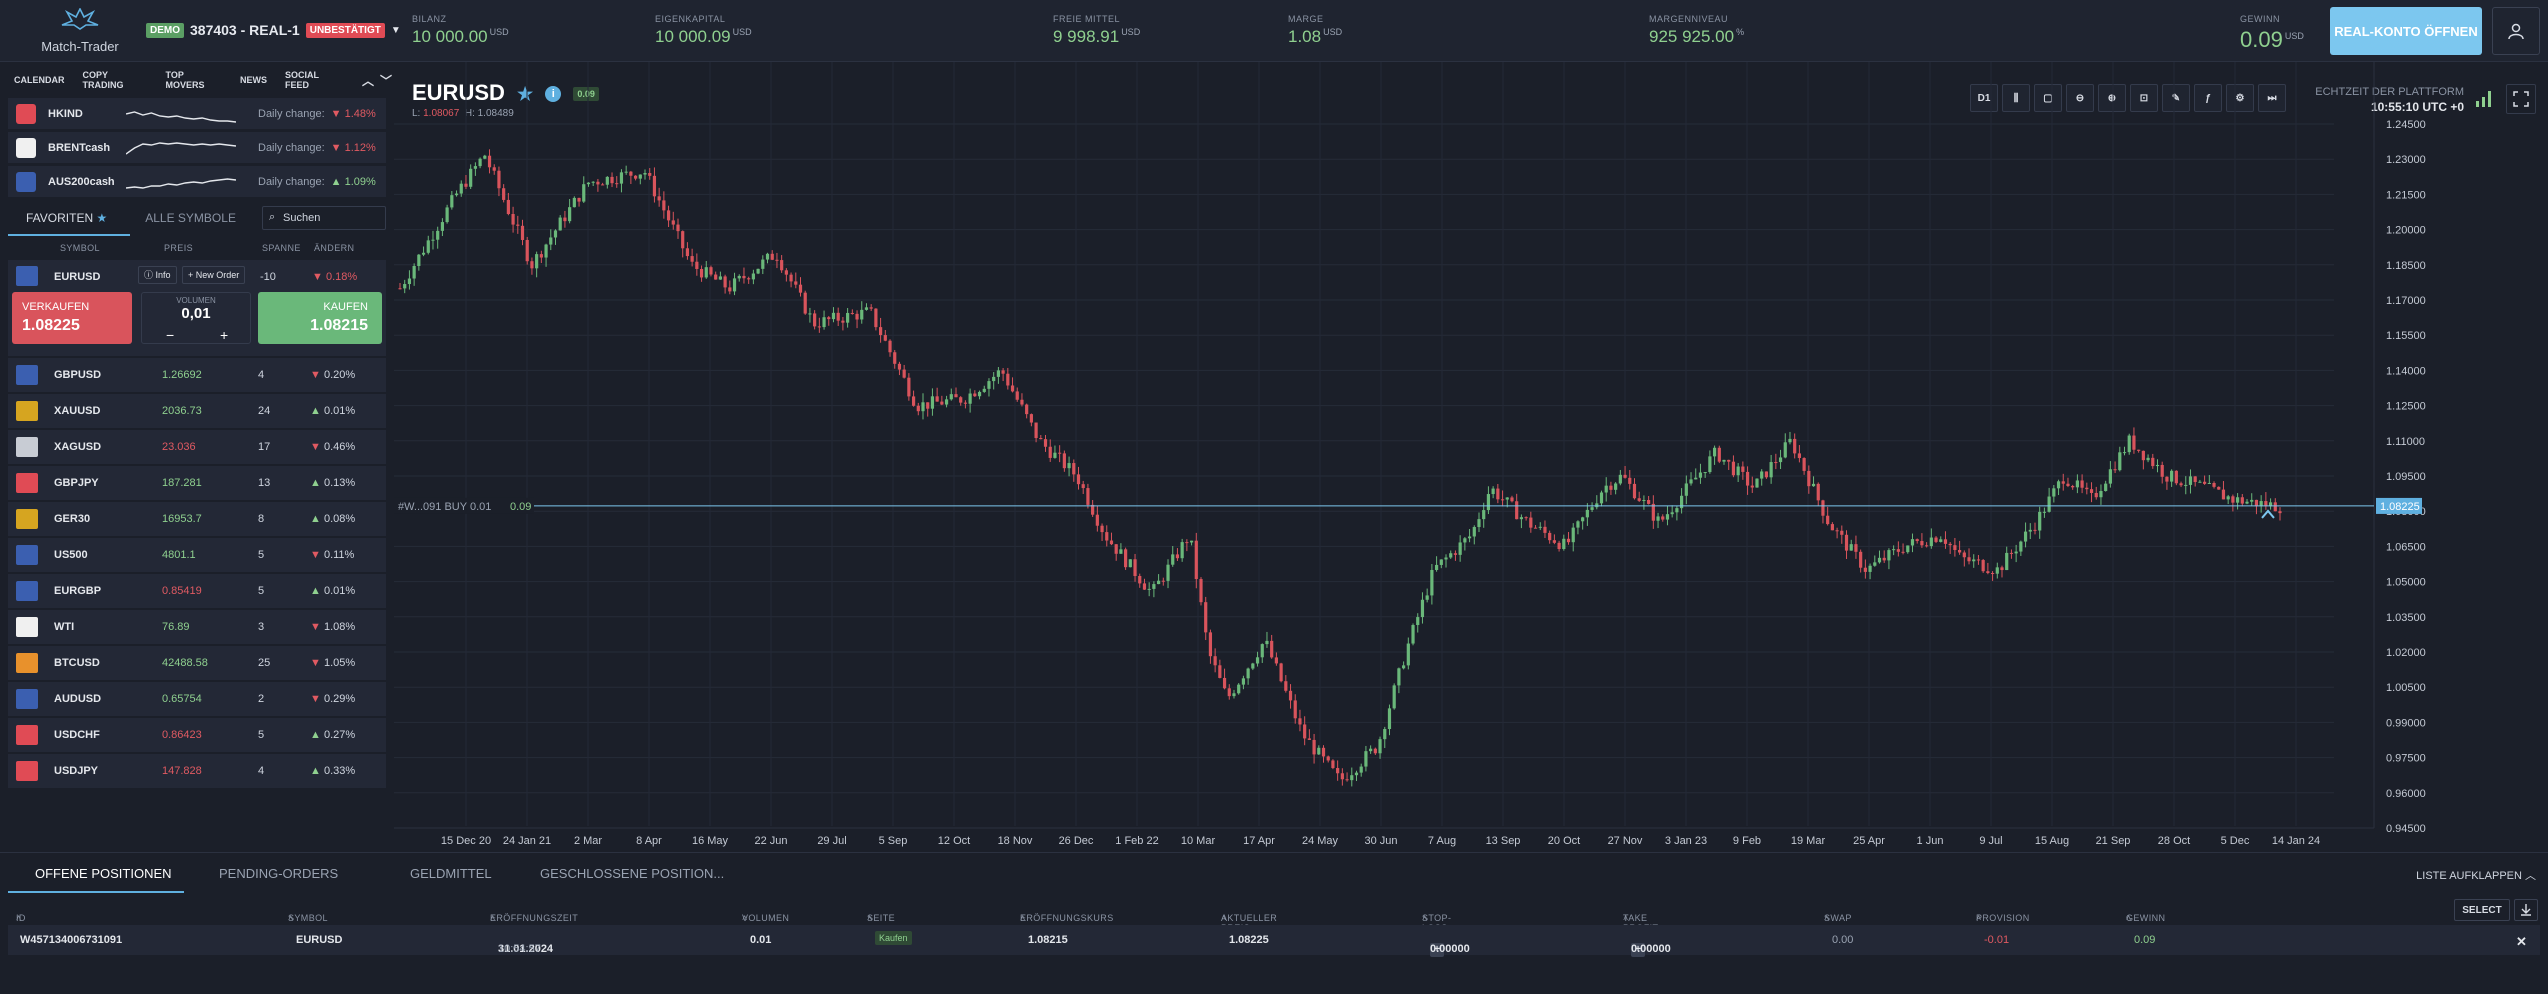 The width and height of the screenshot is (2548, 994). I want to click on stat-number: 925 925.00, so click(1692, 36).